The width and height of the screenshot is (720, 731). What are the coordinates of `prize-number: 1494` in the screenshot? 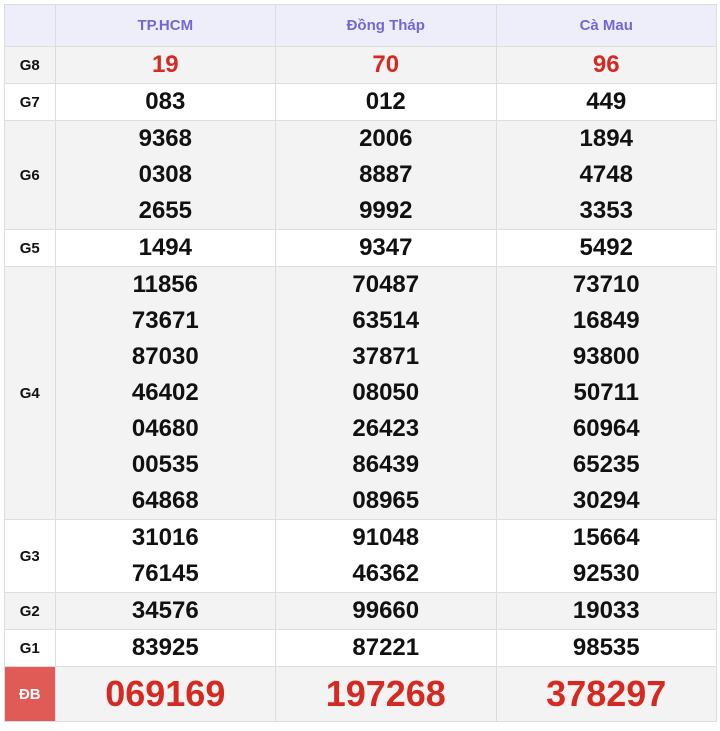 It's located at (165, 247).